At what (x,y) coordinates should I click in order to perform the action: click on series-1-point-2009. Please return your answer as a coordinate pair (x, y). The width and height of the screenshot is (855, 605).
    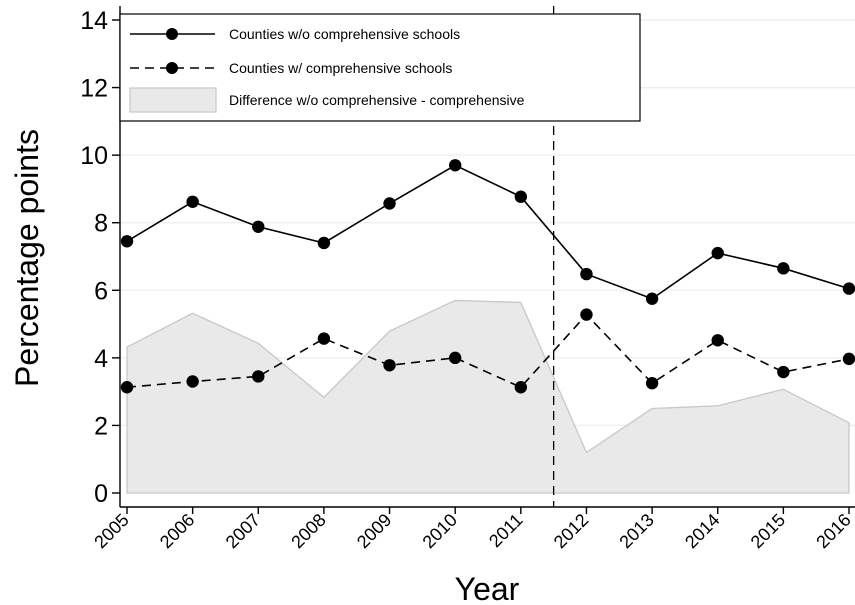
    Looking at the image, I should click on (389, 203).